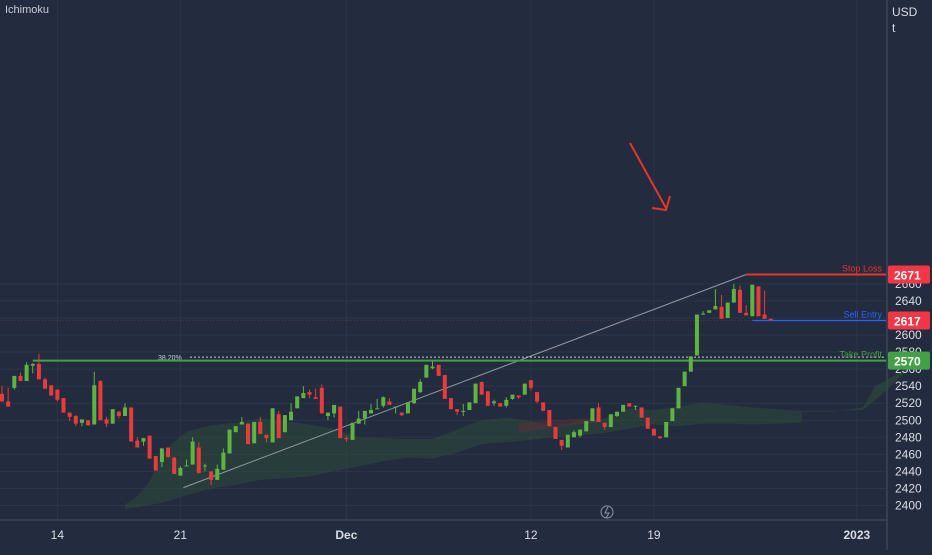  I want to click on x-tick-label: 14, so click(58, 535).